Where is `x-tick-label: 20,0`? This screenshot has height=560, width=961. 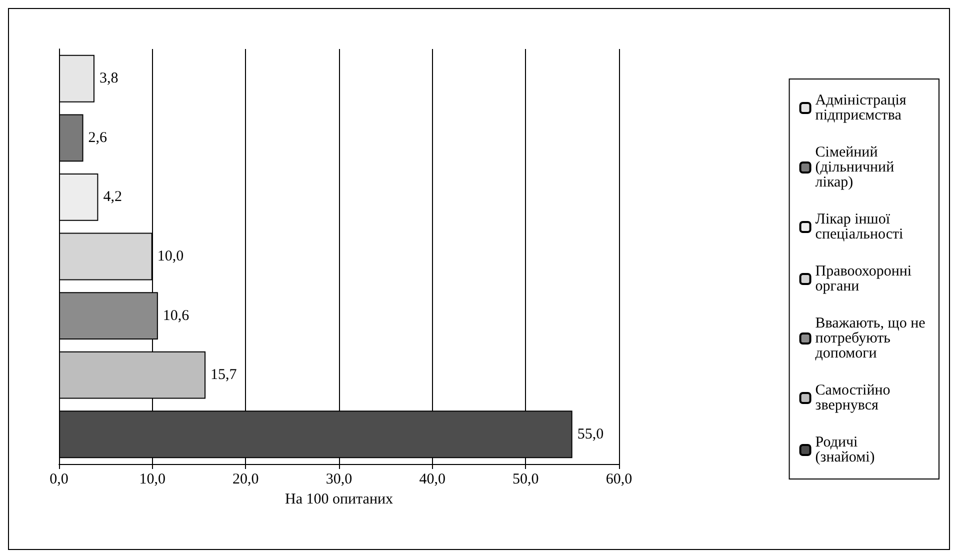 x-tick-label: 20,0 is located at coordinates (245, 480).